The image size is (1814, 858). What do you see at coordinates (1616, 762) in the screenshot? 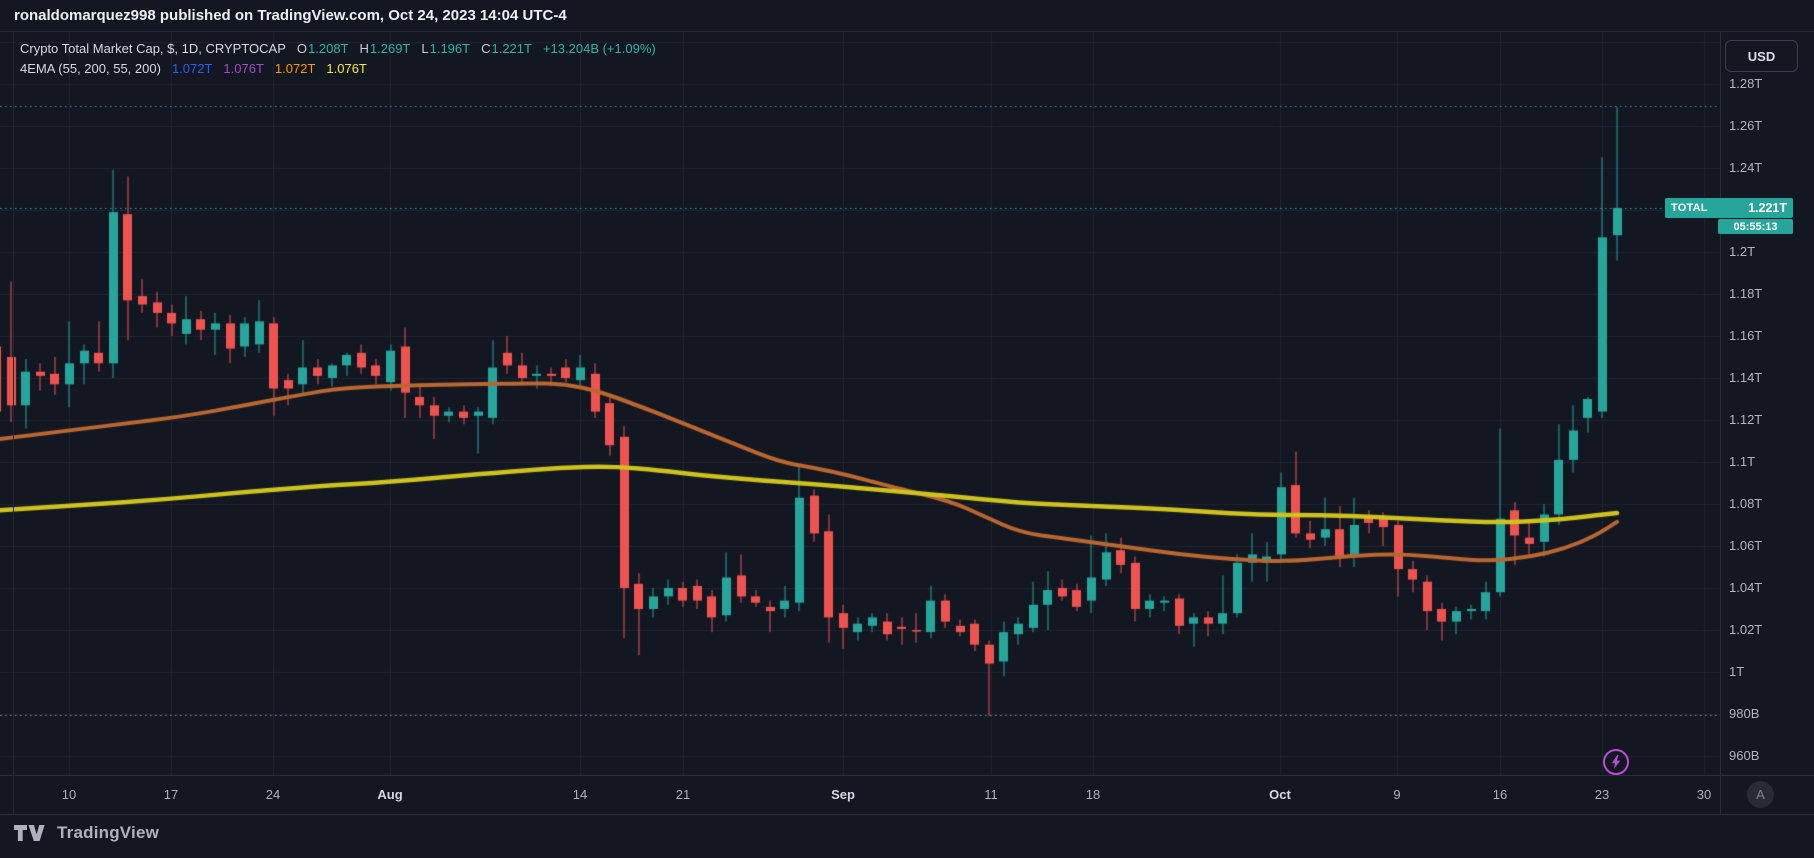
I see `lightning-icon` at bounding box center [1616, 762].